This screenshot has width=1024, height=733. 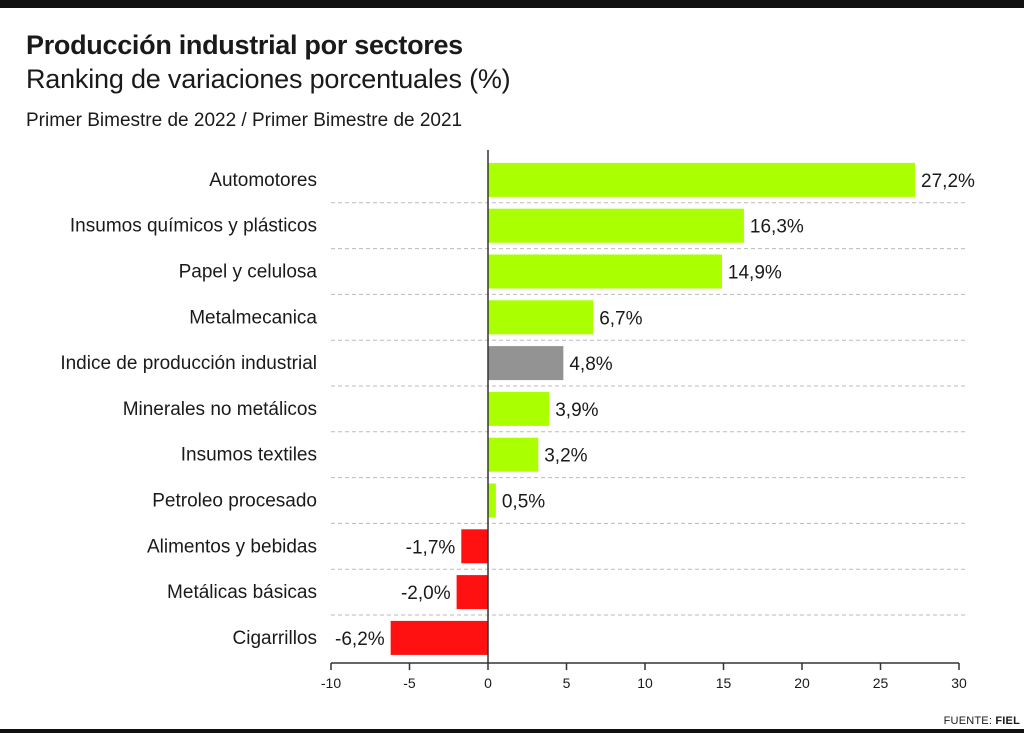 I want to click on value-label: 3,2%, so click(x=565, y=456).